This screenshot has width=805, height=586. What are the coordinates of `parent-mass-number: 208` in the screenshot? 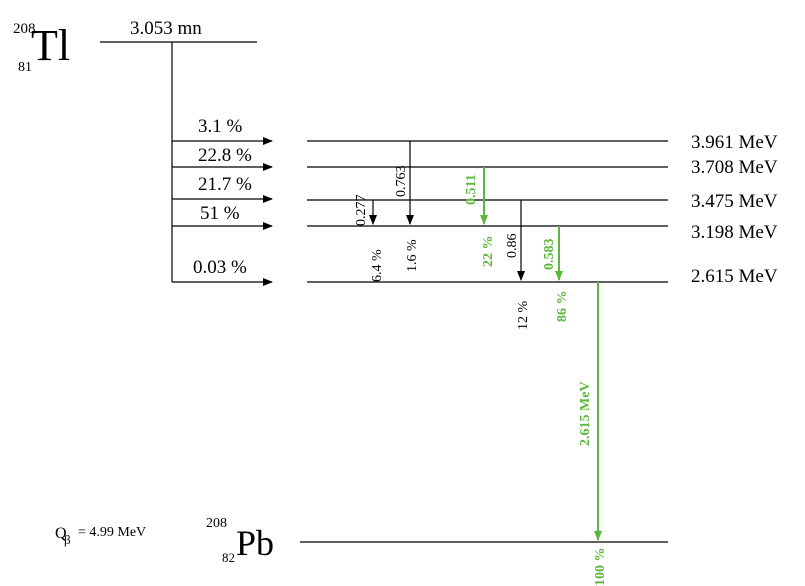 It's located at (24, 29).